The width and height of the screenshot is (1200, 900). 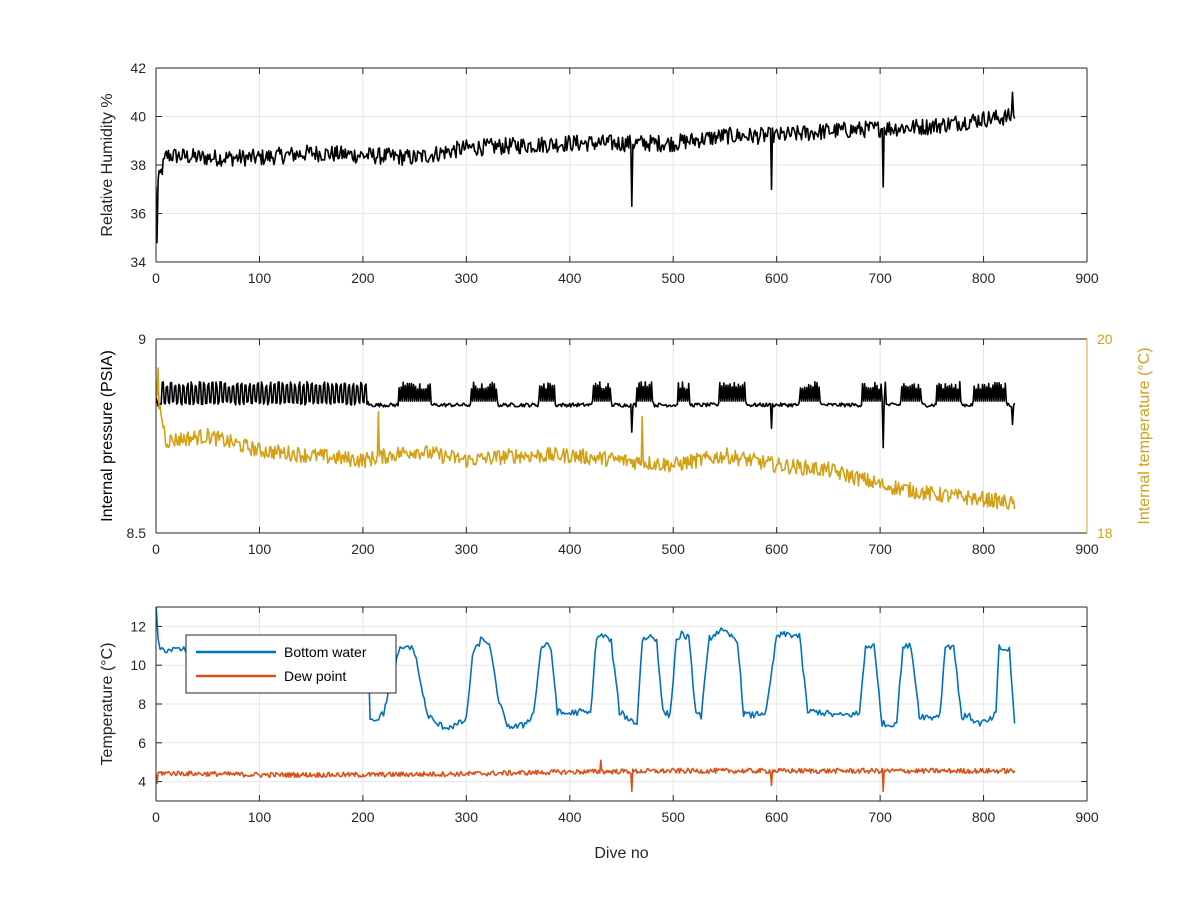 What do you see at coordinates (138, 626) in the screenshot?
I see `y-tick-label: 12` at bounding box center [138, 626].